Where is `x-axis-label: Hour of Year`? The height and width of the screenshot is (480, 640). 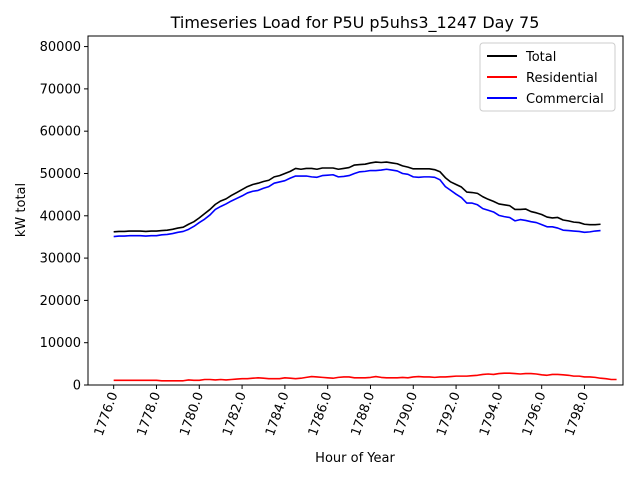 x-axis-label: Hour of Year is located at coordinates (355, 458).